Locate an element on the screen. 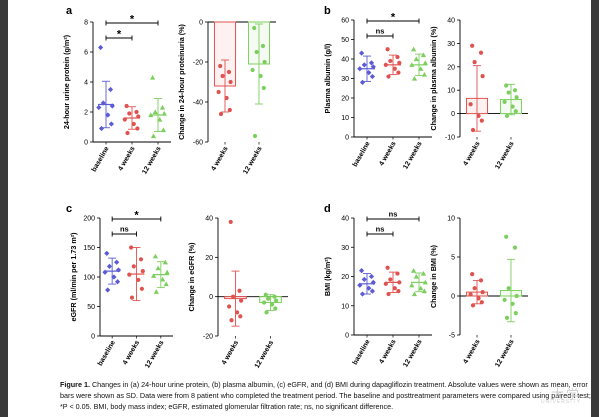 The height and width of the screenshot is (417, 599). y-axis-label: 24-hour urine protein (g/m²) is located at coordinates (66, 81).